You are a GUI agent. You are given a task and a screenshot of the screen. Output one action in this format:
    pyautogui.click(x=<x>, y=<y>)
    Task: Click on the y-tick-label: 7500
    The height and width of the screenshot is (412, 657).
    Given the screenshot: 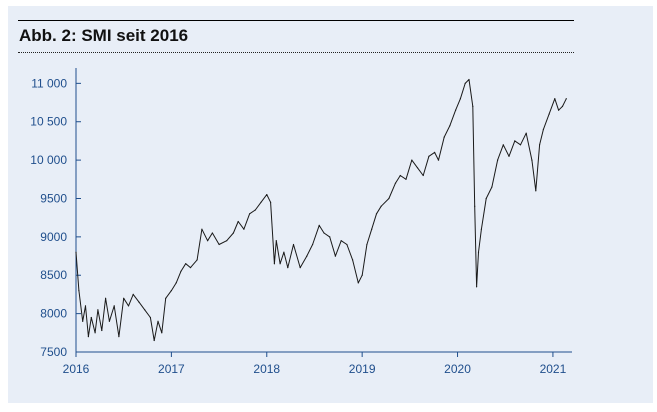 What is the action you would take?
    pyautogui.click(x=53, y=352)
    